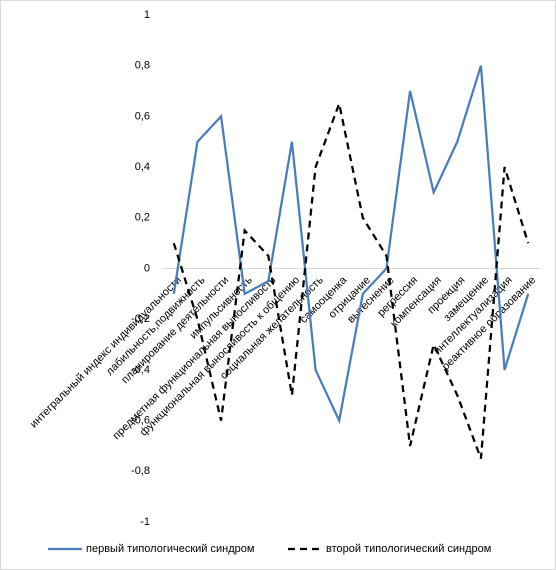  I want to click on y-tick-label: 0,8, so click(142, 66).